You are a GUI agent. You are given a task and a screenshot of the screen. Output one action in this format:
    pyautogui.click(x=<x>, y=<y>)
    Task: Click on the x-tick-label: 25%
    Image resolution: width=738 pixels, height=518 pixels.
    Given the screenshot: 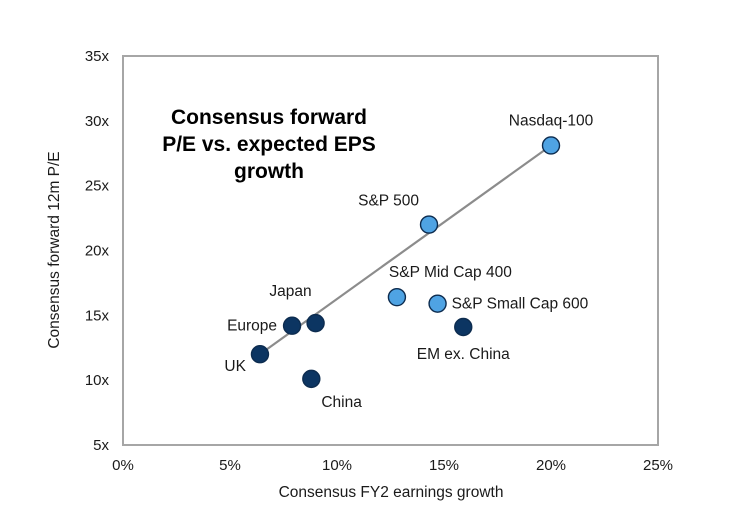 What is the action you would take?
    pyautogui.click(x=658, y=465)
    